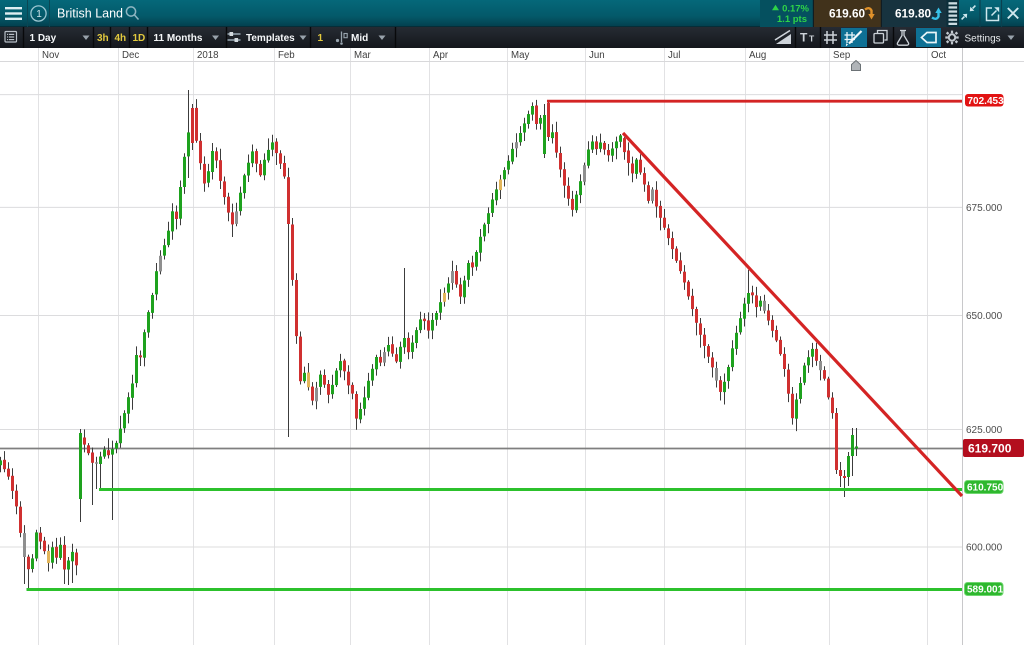  What do you see at coordinates (121, 38) in the screenshot?
I see `svg-text: 4h` at bounding box center [121, 38].